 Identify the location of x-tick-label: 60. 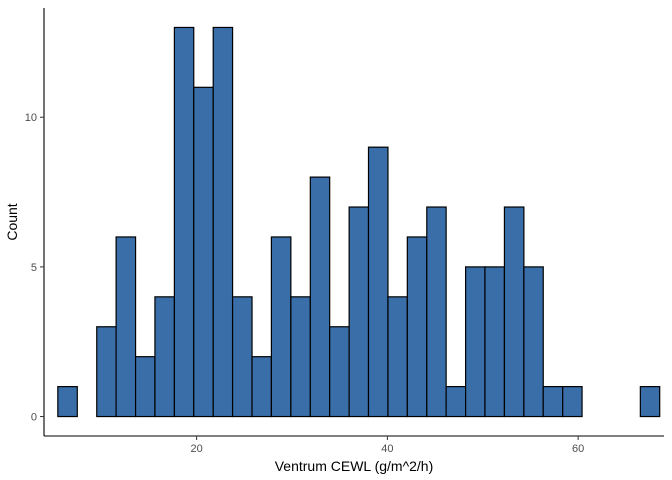
(578, 449).